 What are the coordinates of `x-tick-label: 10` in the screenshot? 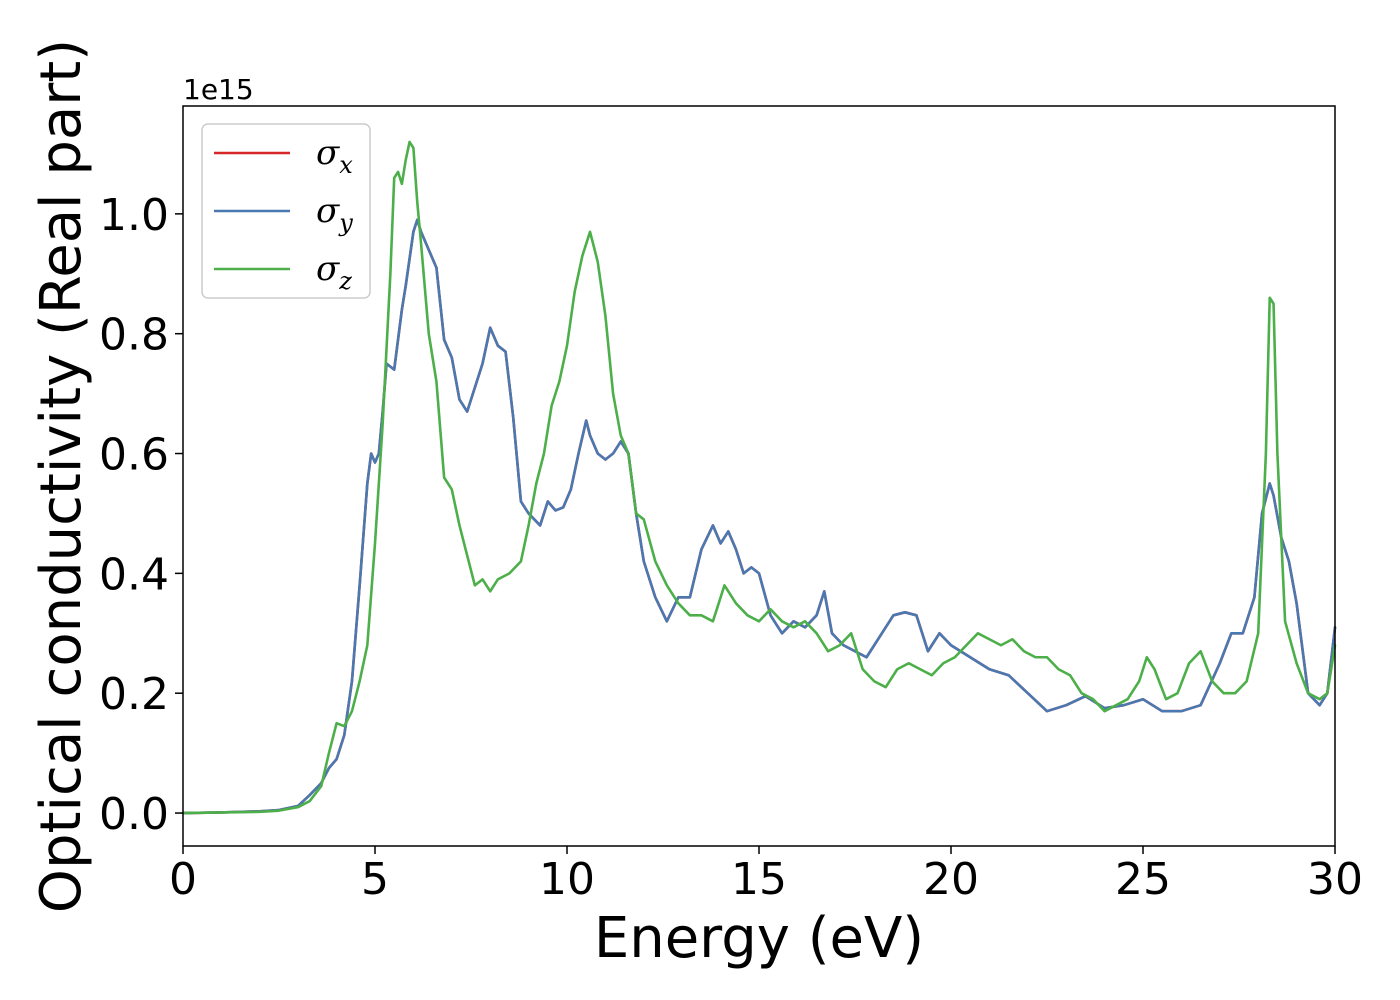 It's located at (567, 879).